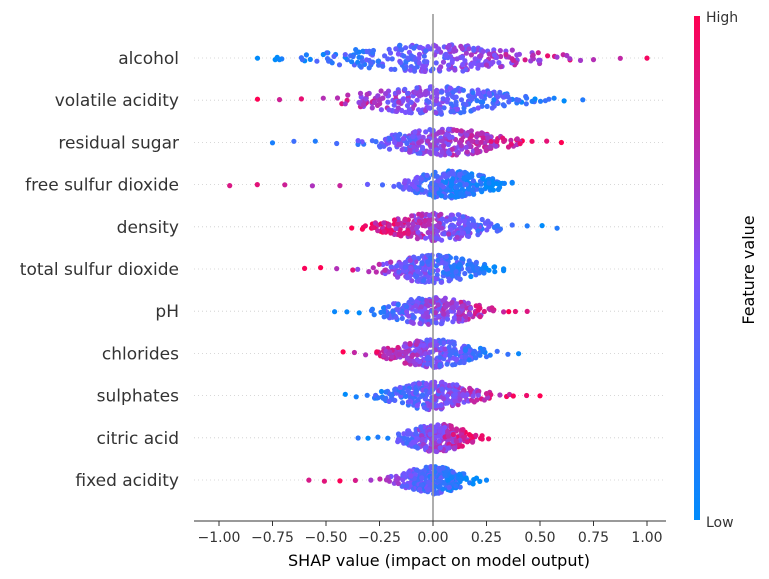  I want to click on x-tick-label: −0.75, so click(272, 538).